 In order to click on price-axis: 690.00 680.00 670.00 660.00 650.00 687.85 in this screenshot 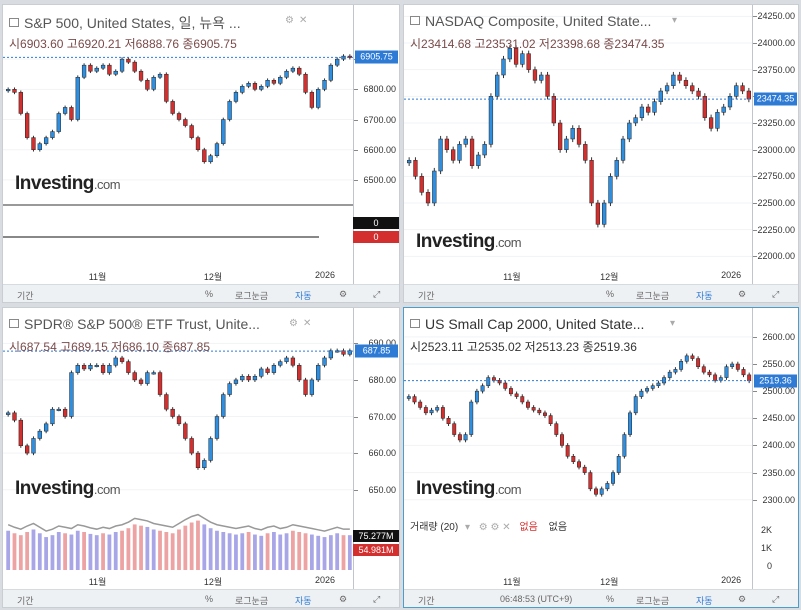, I will do `click(376, 448)`.